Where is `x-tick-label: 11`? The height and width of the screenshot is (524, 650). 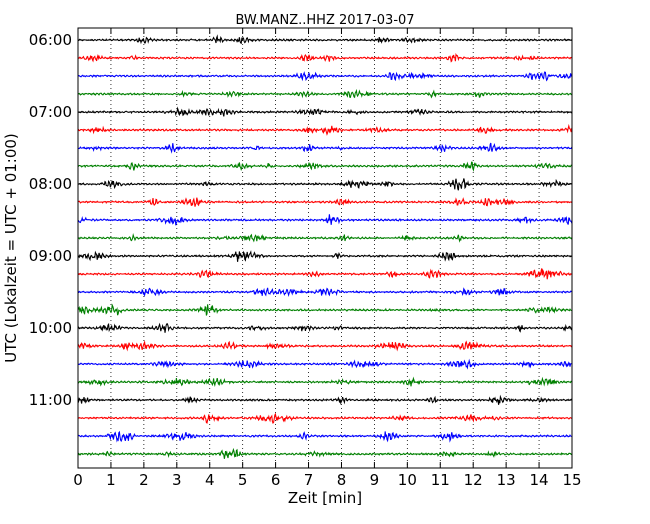 x-tick-label: 11 is located at coordinates (440, 480).